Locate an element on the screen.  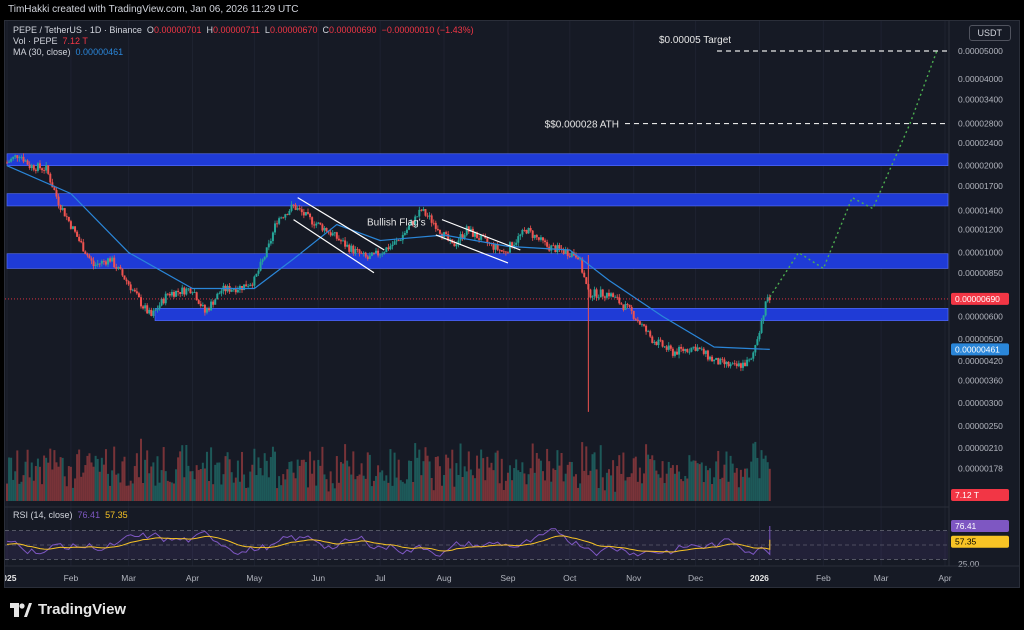
volume-group is located at coordinates (388, 469).